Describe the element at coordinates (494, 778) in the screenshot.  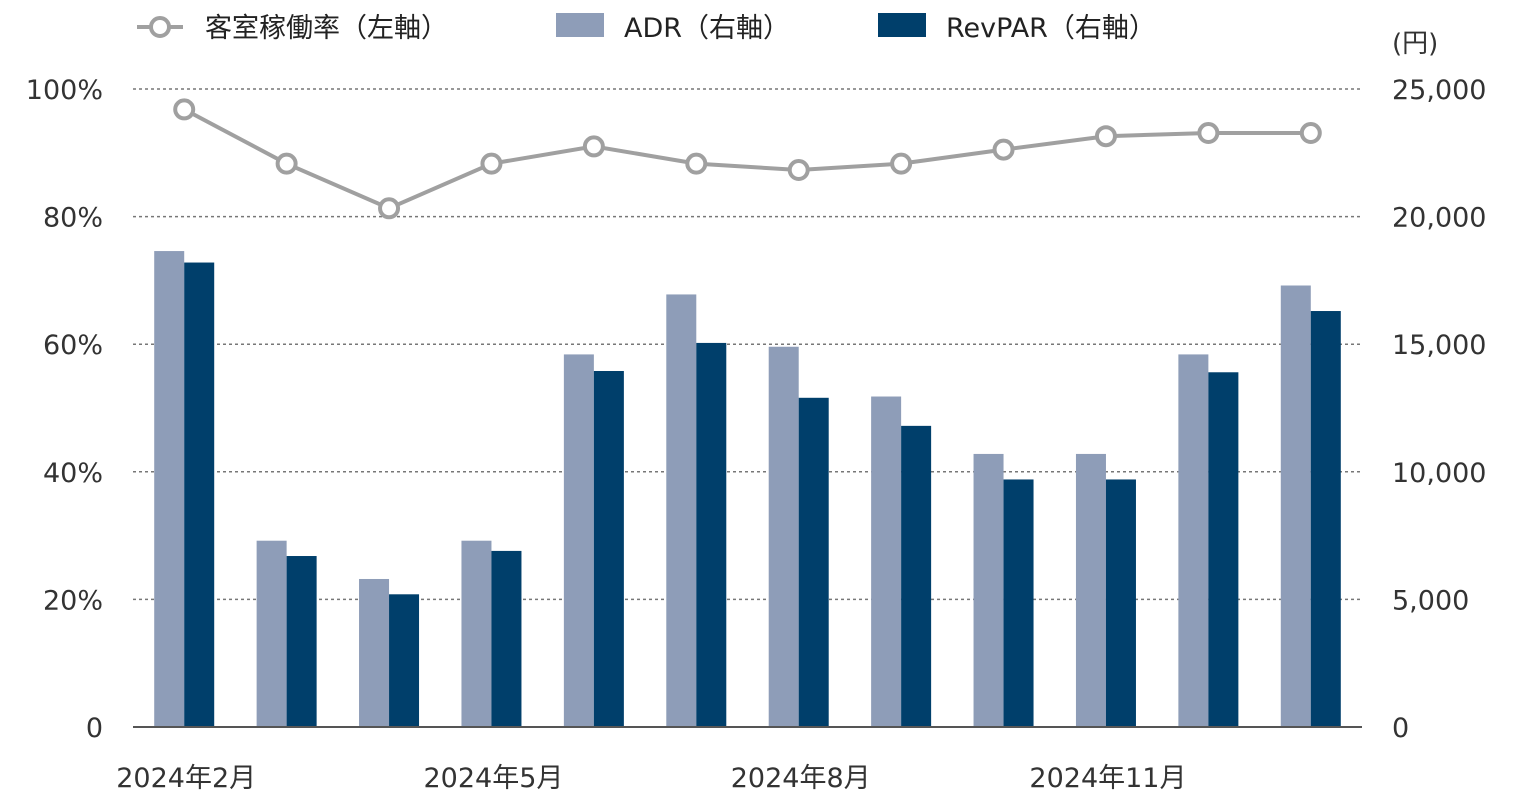
I see `x-tick-label: 2024年5月` at that location.